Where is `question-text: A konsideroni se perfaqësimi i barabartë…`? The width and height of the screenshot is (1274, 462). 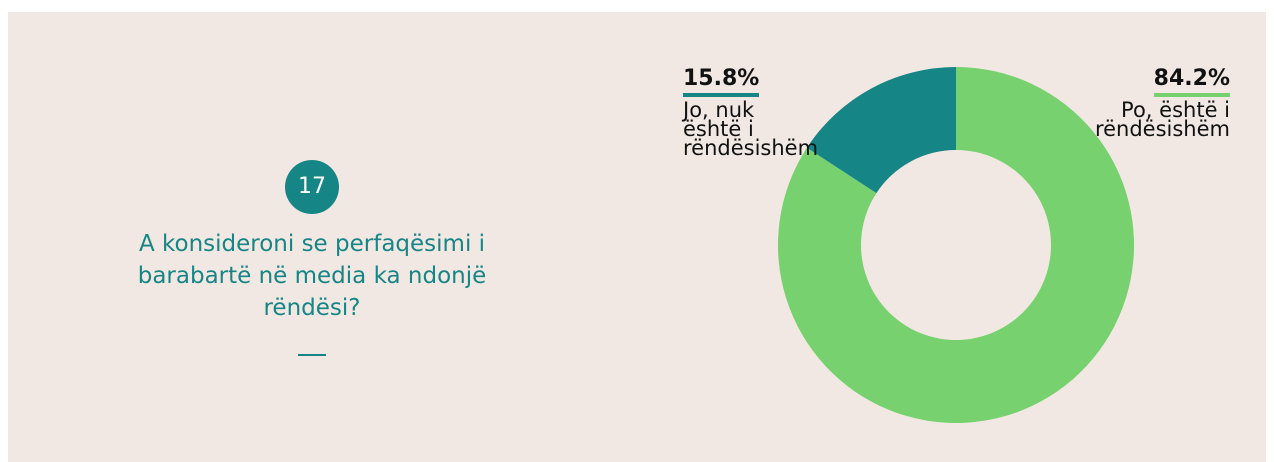
question-text: A konsideroni se perfaqësimi i barabartë… is located at coordinates (312, 276).